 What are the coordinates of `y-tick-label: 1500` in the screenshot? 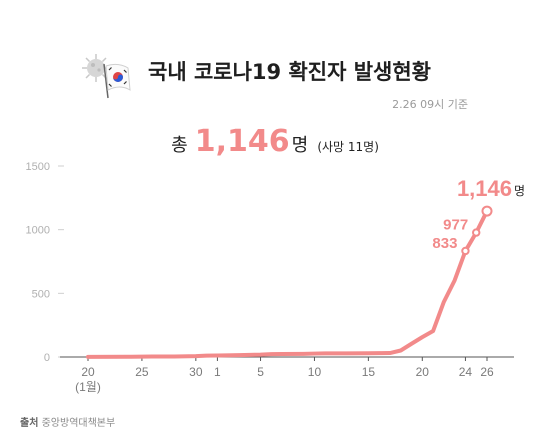 It's located at (38, 167).